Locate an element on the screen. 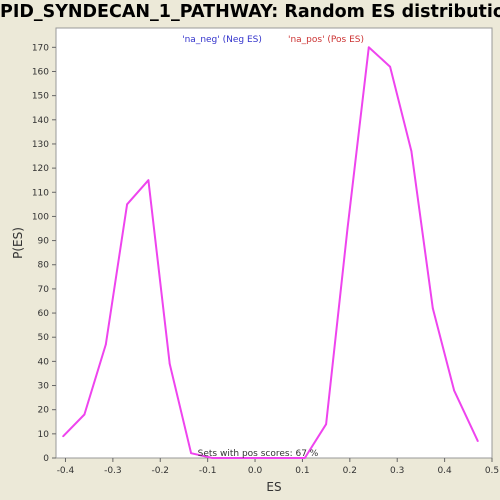 Image resolution: width=500 pixels, height=500 pixels. y-tick-label: 110 is located at coordinates (40, 193).